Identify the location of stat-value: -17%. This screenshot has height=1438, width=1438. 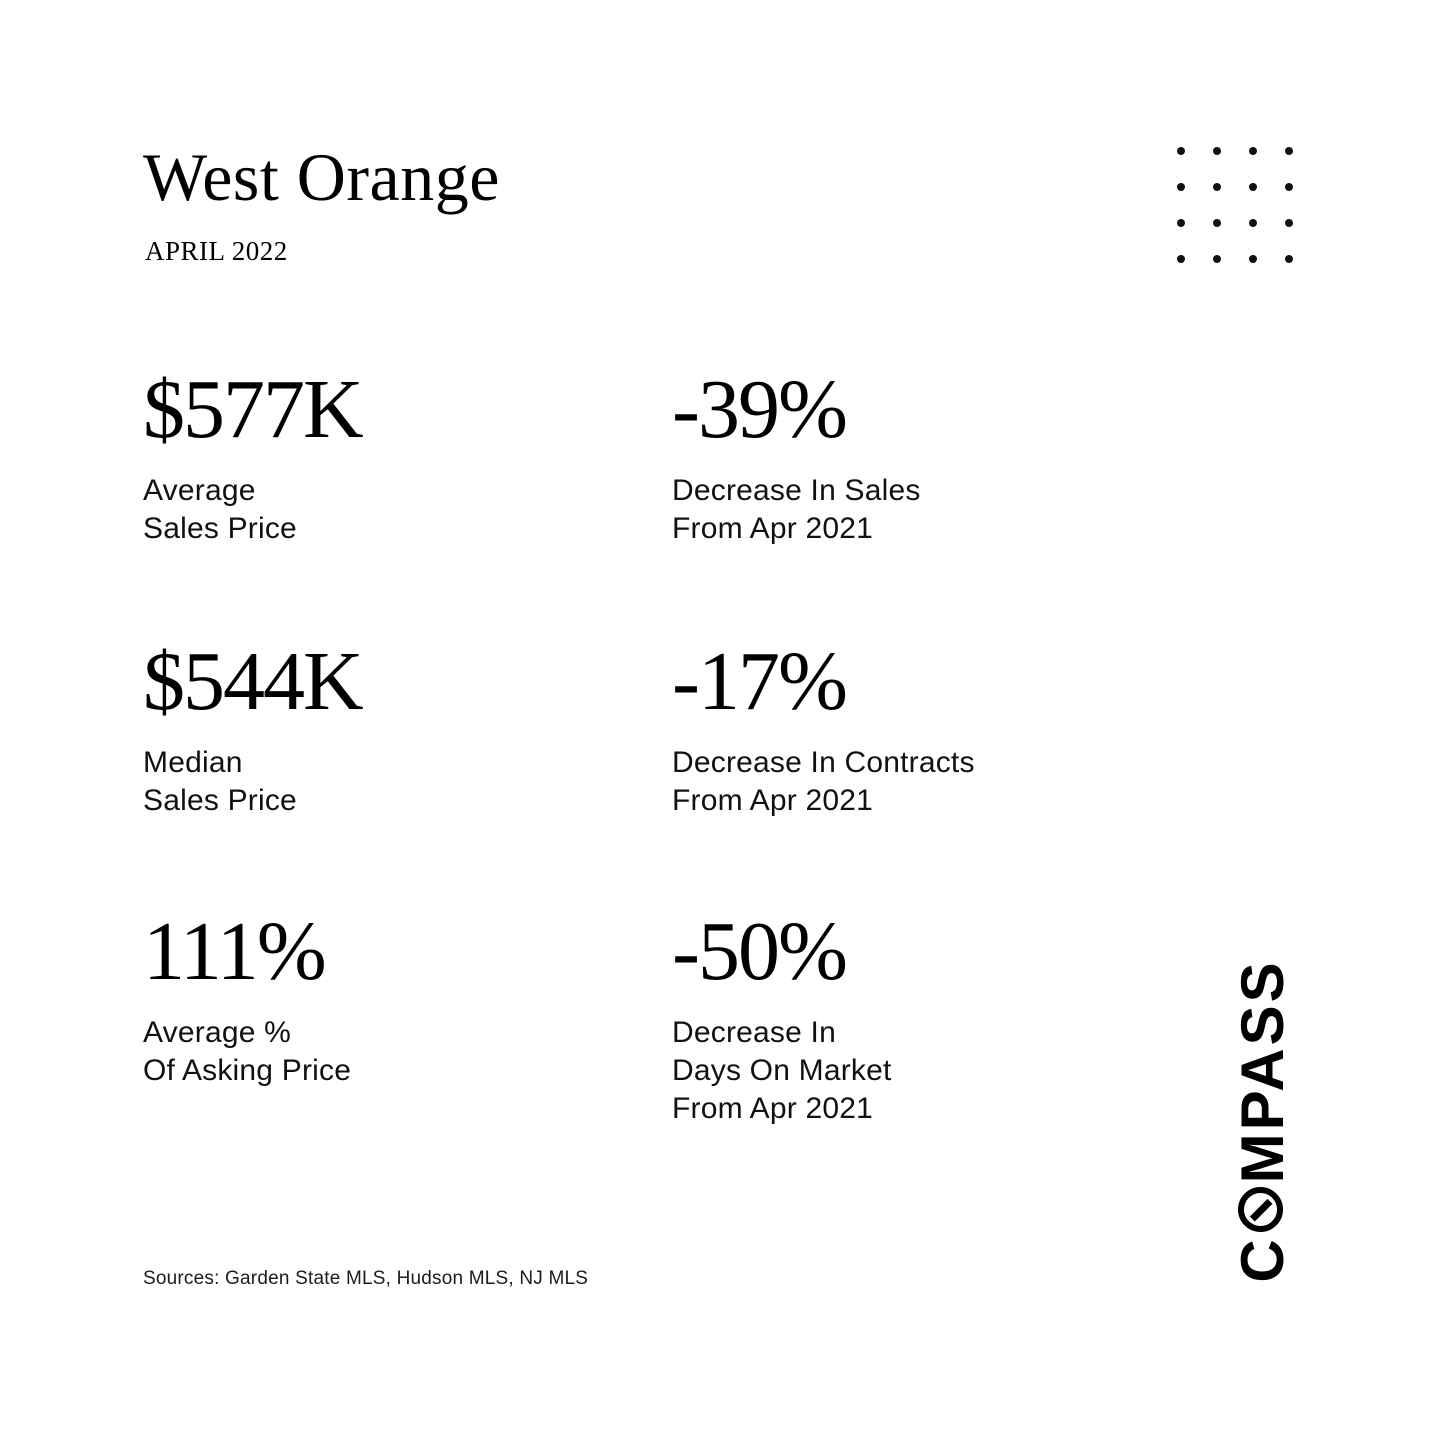
(760, 681).